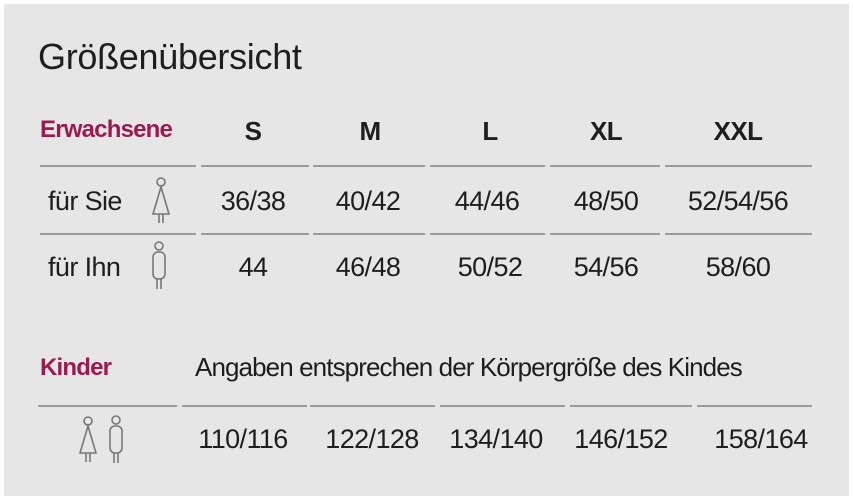  Describe the element at coordinates (490, 267) in the screenshot. I see `cell: 50/52` at that location.